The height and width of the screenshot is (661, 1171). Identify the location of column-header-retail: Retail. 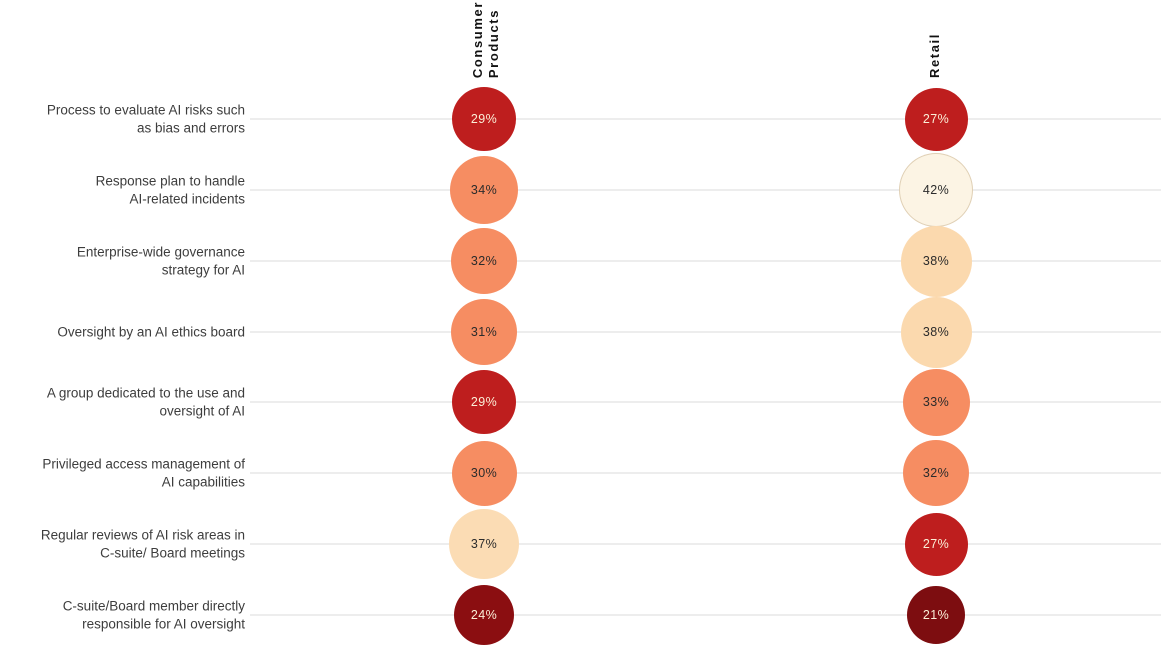
(934, 55).